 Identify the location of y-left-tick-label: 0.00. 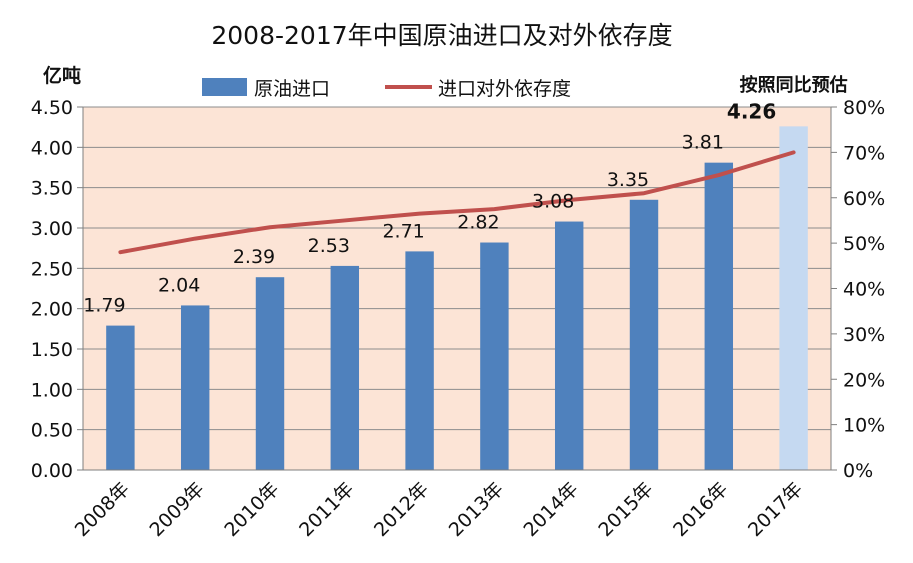
(52, 471).